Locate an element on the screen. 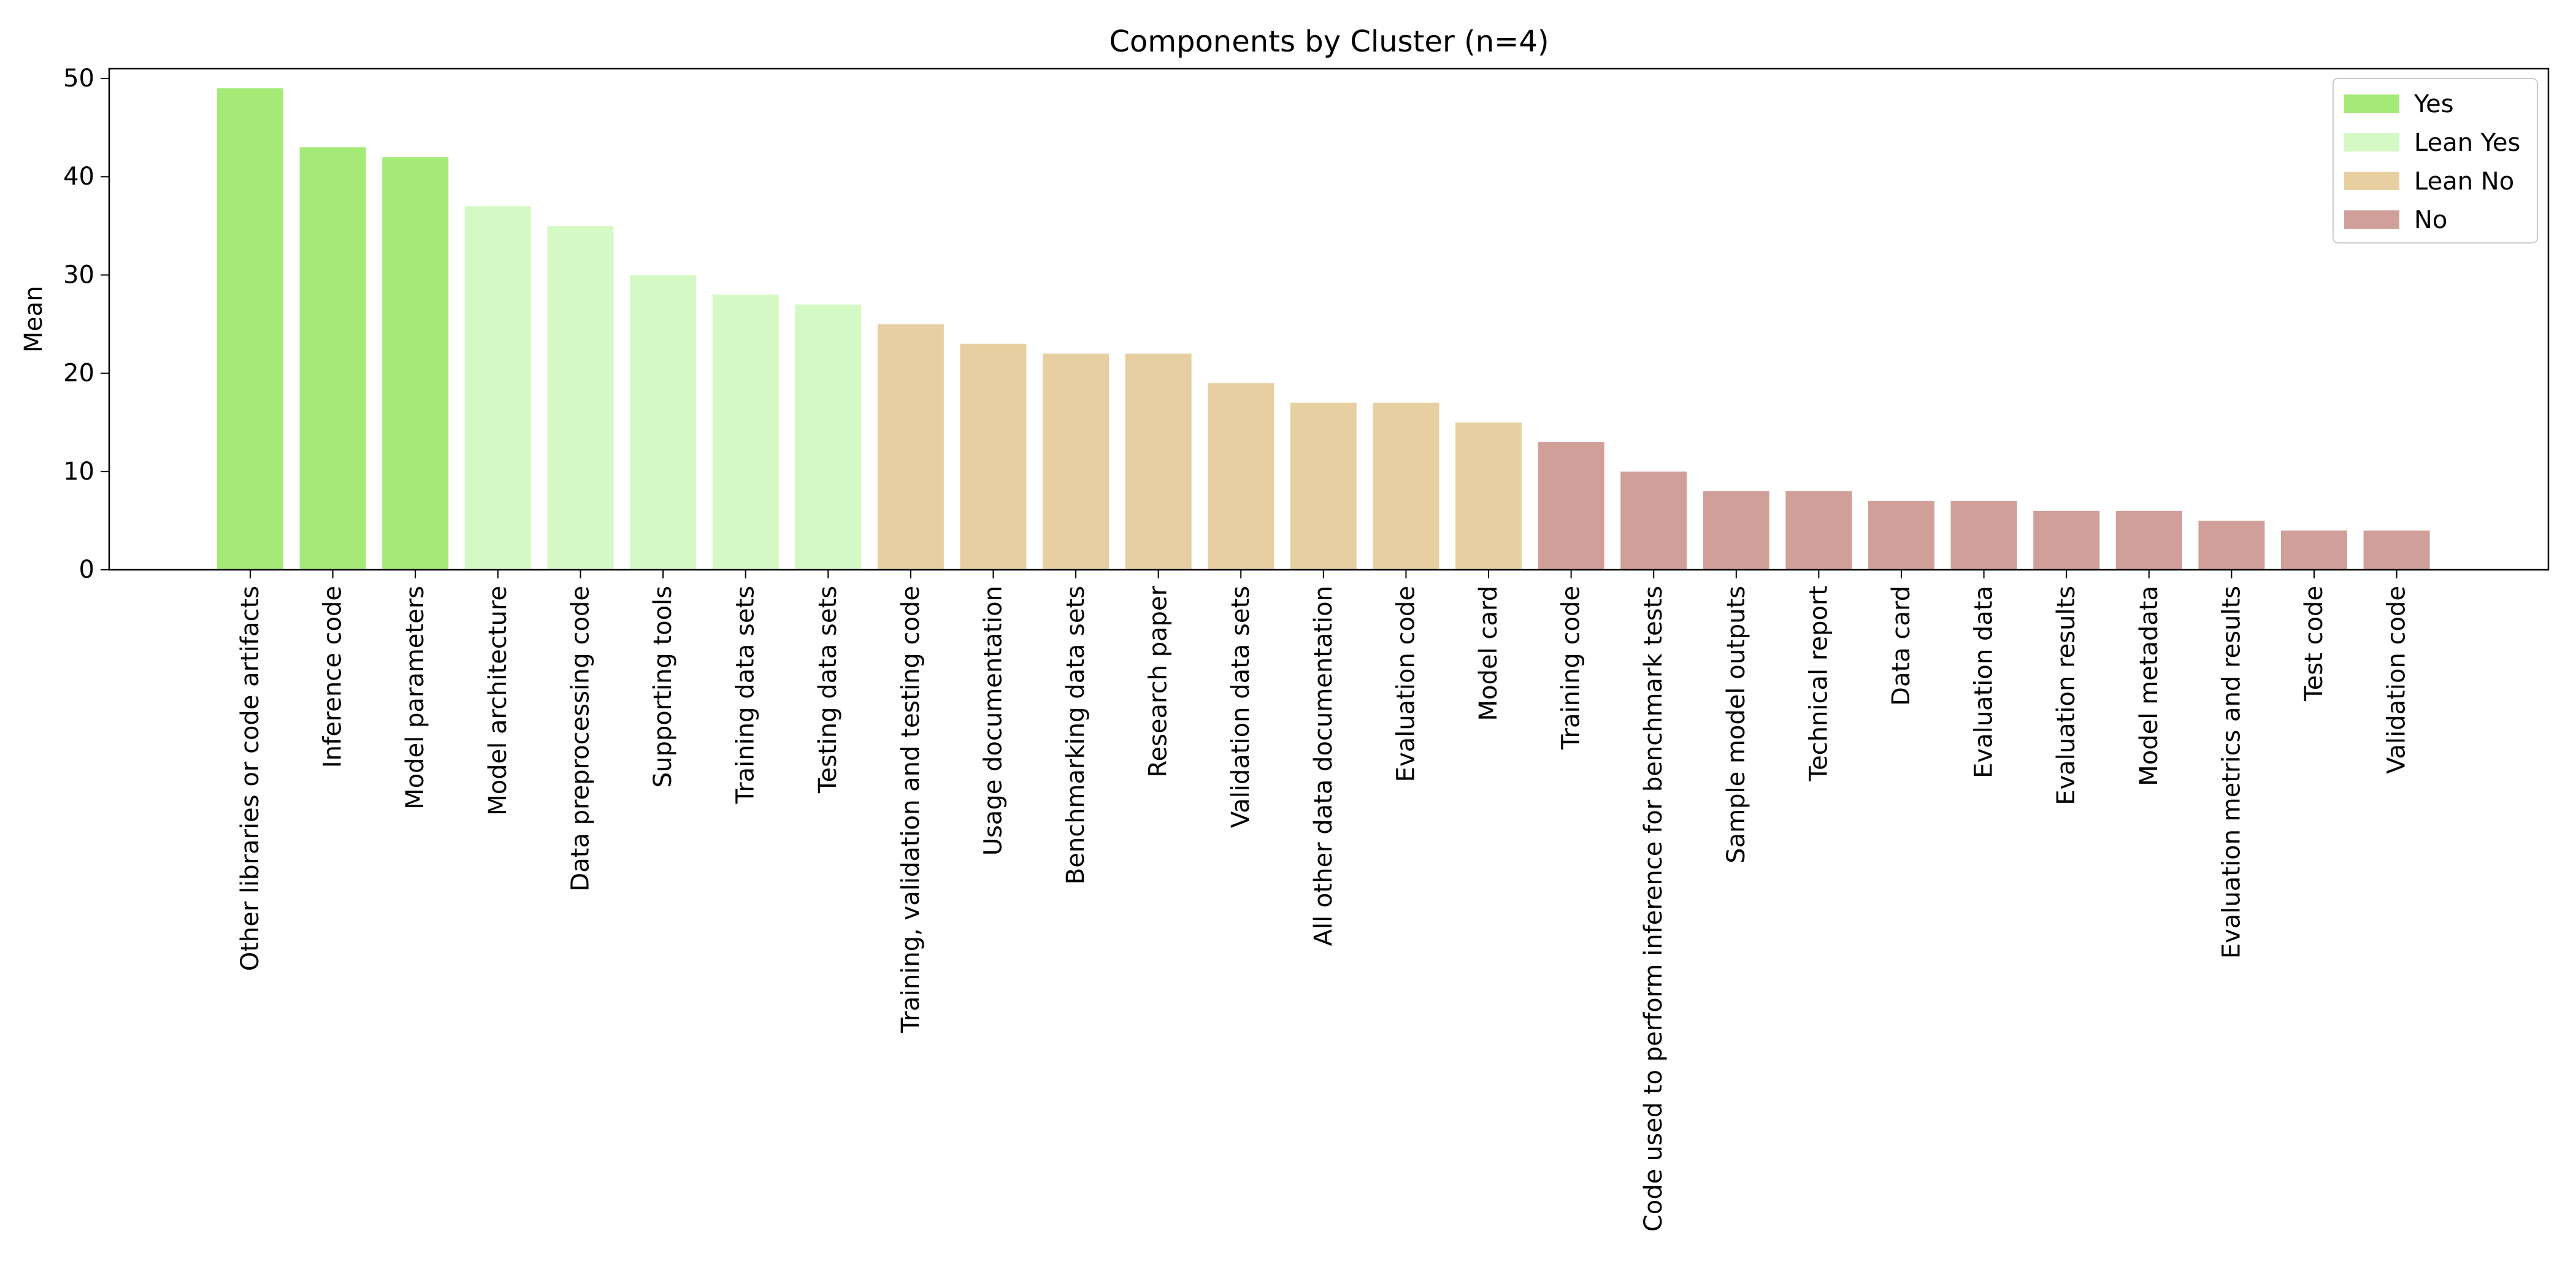 The image size is (2576, 1288). legend-label: Lean No is located at coordinates (2464, 181).